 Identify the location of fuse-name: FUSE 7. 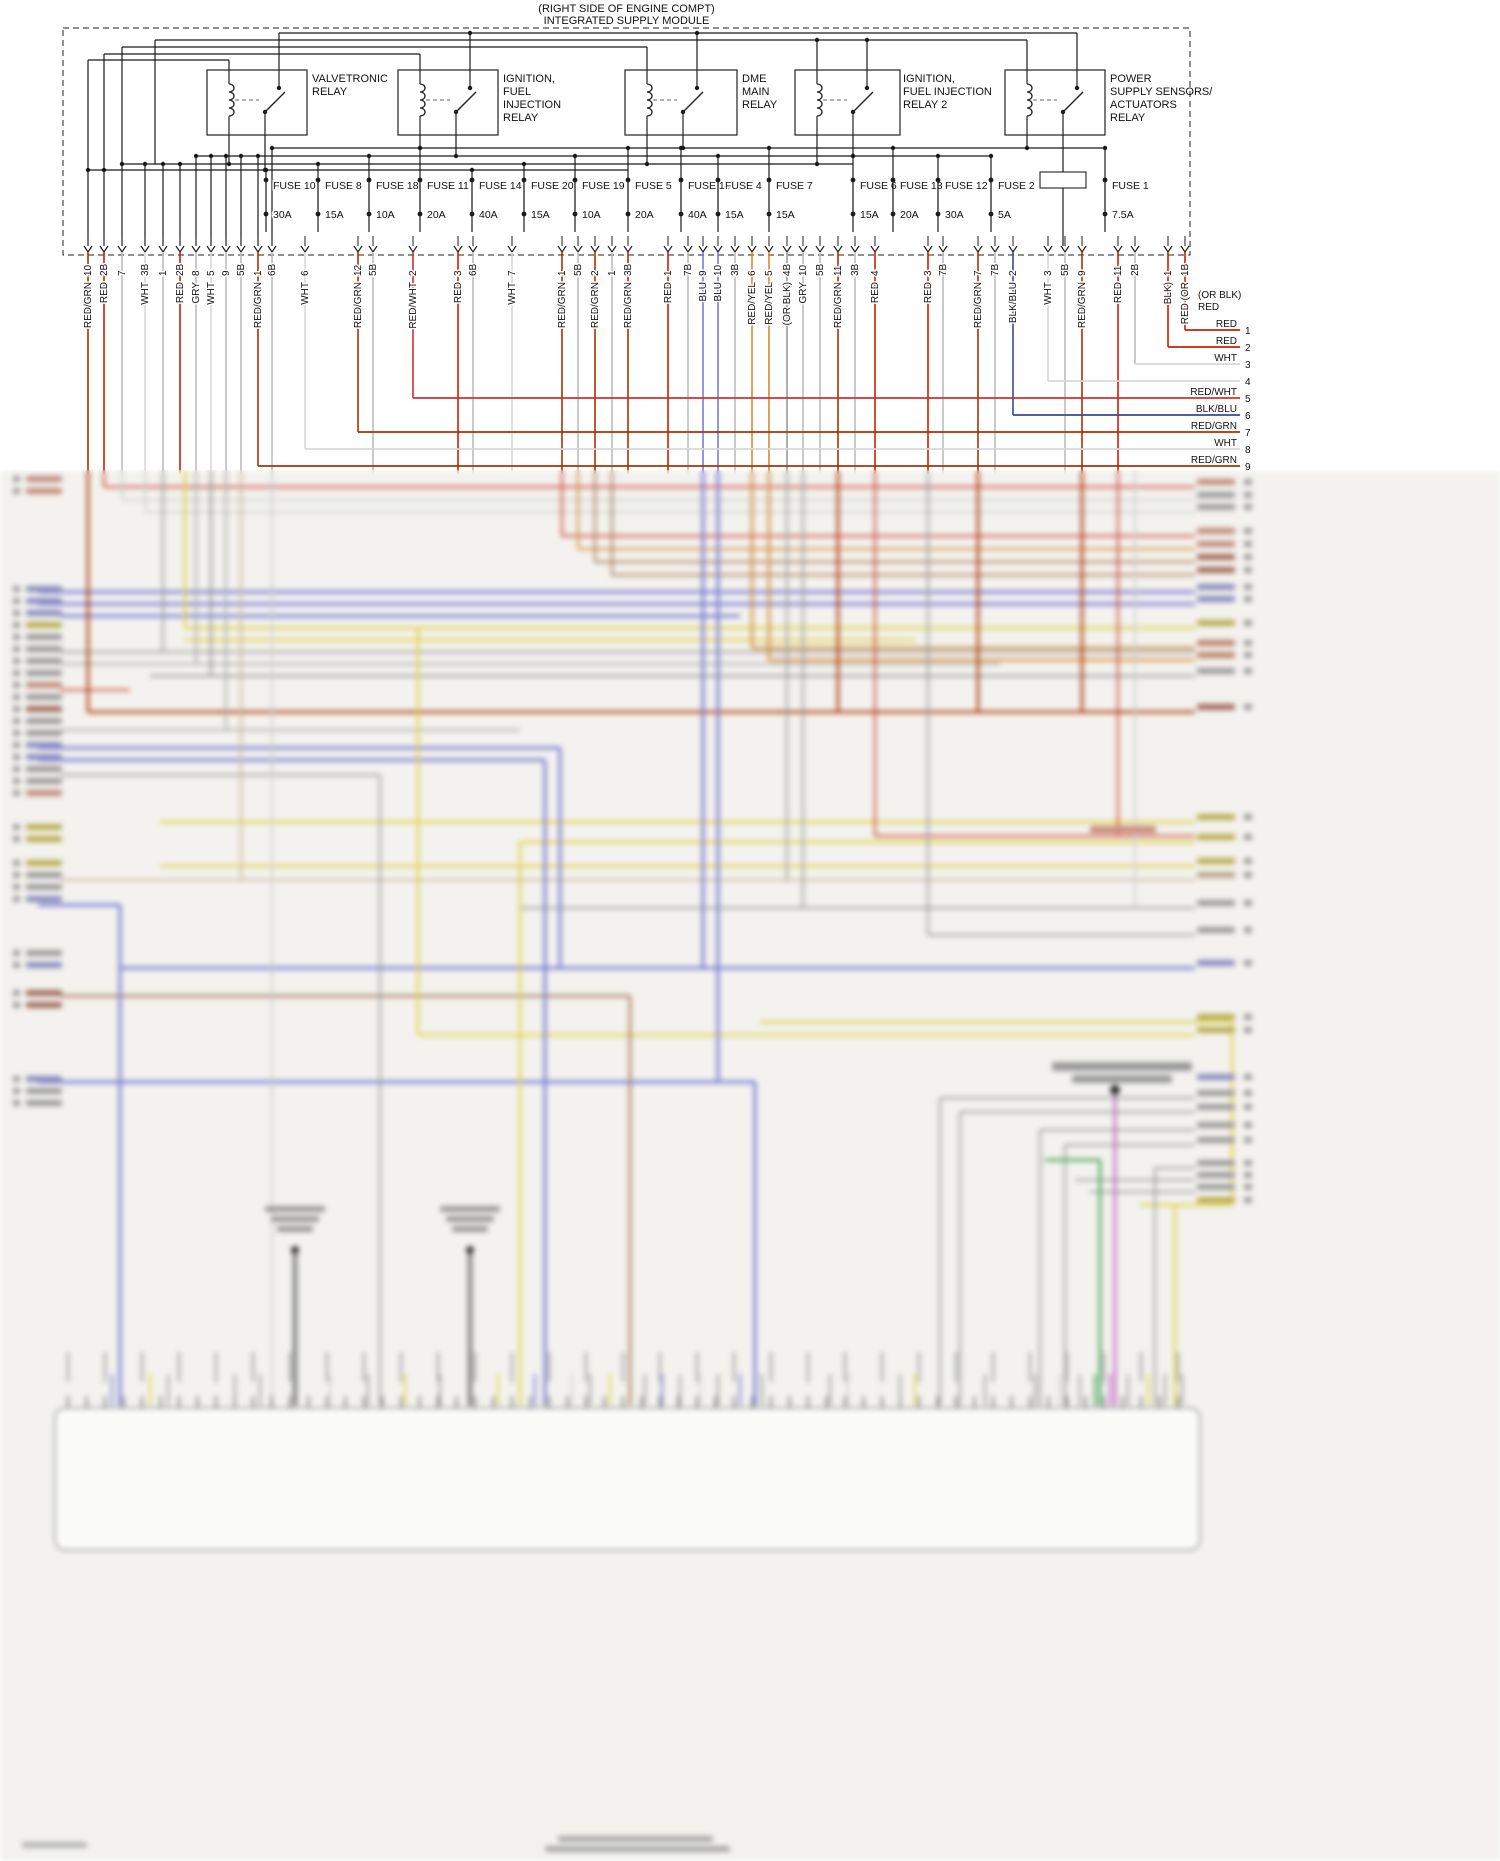
(794, 186).